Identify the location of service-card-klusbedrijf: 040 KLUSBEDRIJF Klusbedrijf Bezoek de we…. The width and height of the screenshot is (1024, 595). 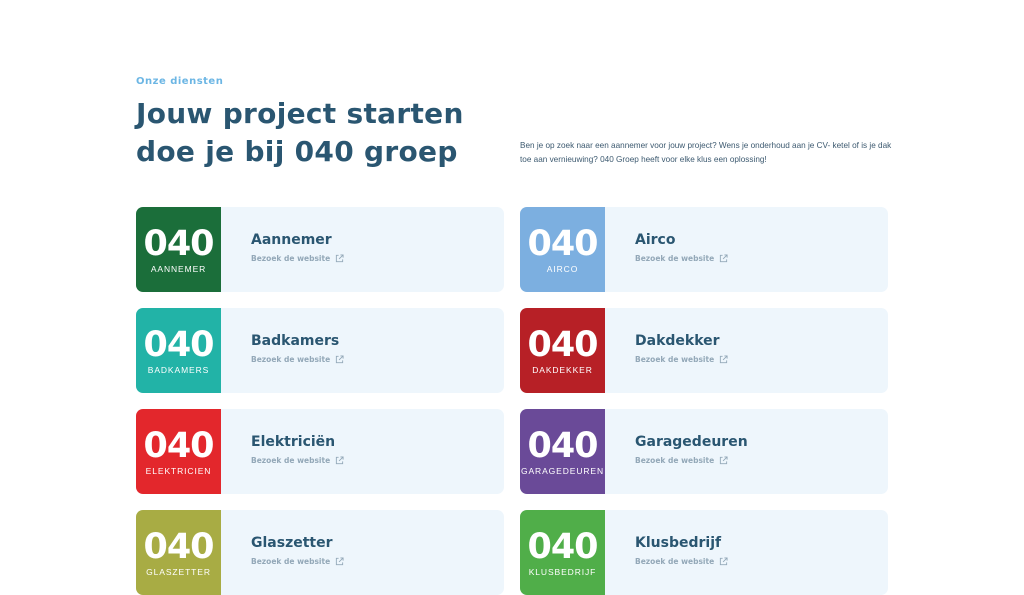
(704, 552).